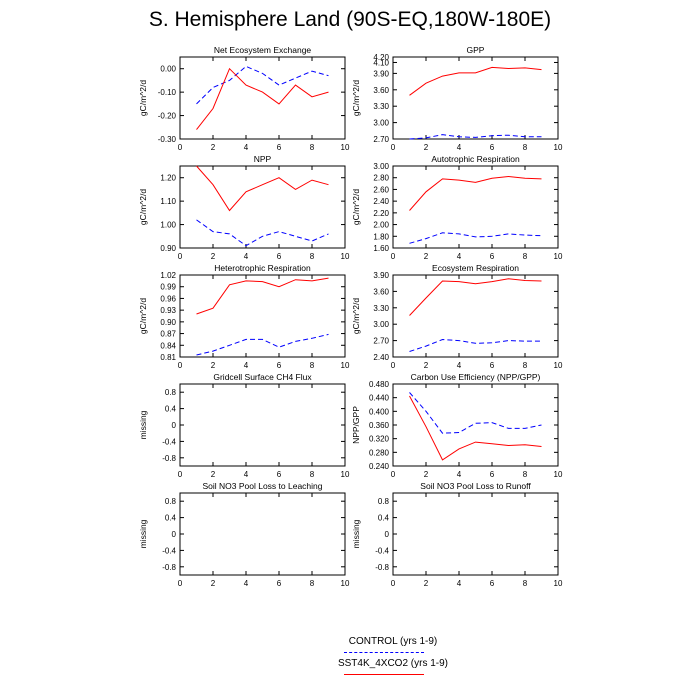 Image resolution: width=700 pixels, height=700 pixels. Describe the element at coordinates (213, 474) in the screenshot. I see `panel-7-x-tick-label: 2` at that location.